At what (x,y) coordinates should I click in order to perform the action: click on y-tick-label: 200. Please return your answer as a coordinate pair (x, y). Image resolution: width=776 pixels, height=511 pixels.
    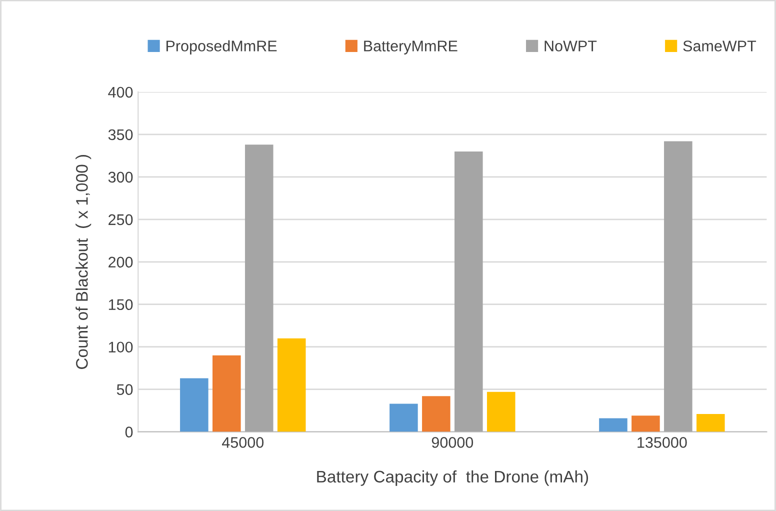
    Looking at the image, I should click on (120, 262).